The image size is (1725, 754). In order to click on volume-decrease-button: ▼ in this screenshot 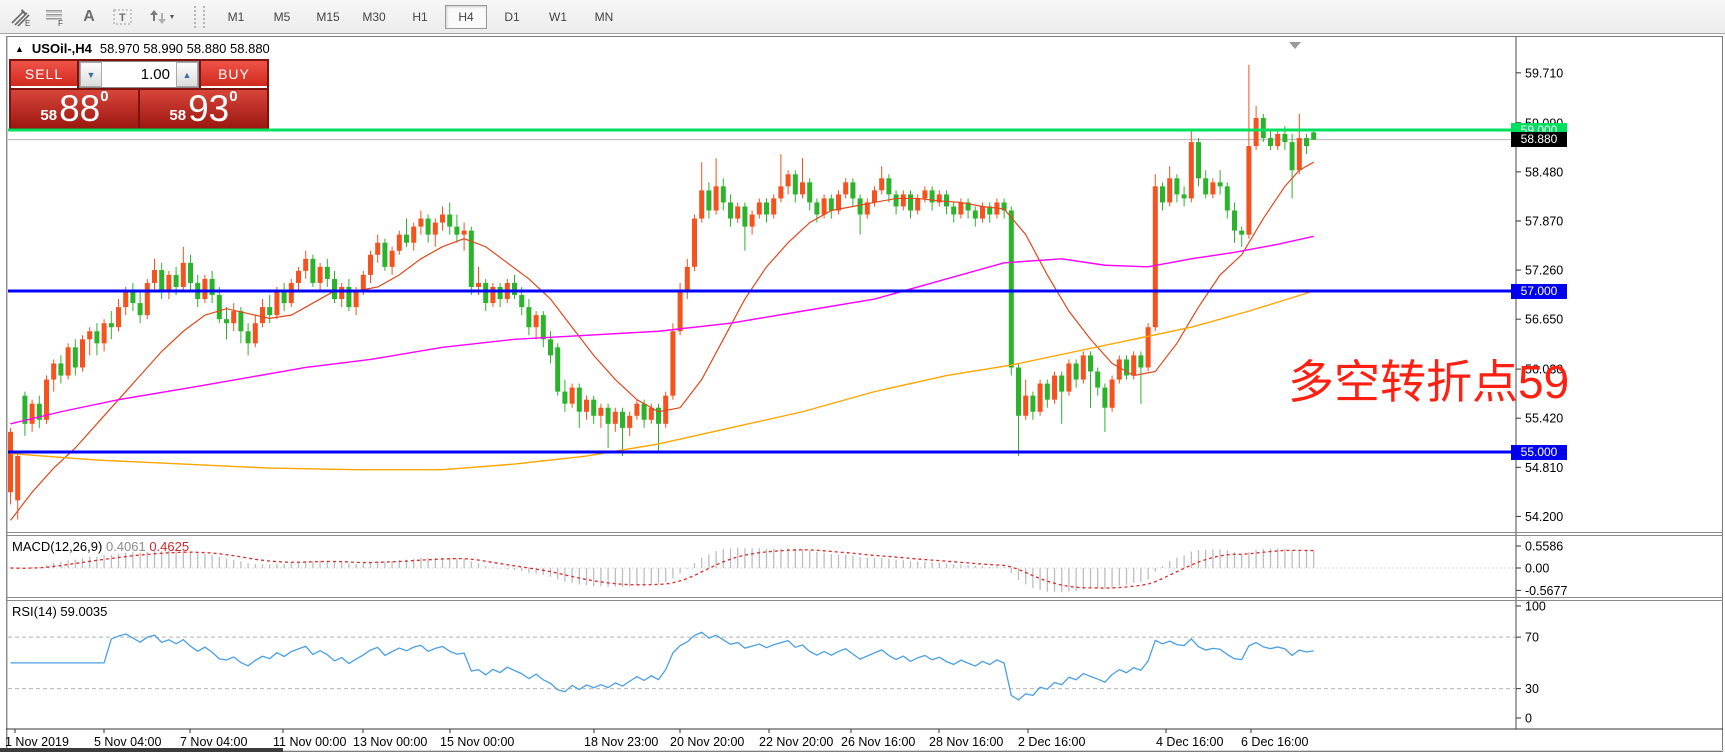, I will do `click(91, 74)`.